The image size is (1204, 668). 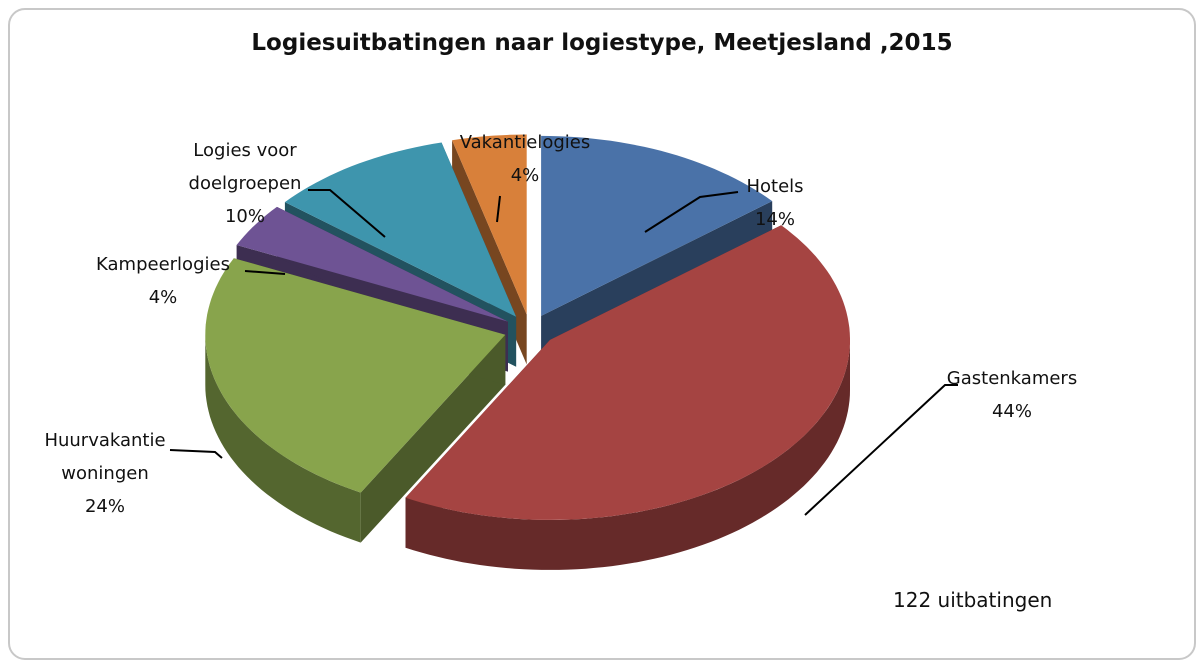 I want to click on value-label: 44%, so click(x=1011, y=411).